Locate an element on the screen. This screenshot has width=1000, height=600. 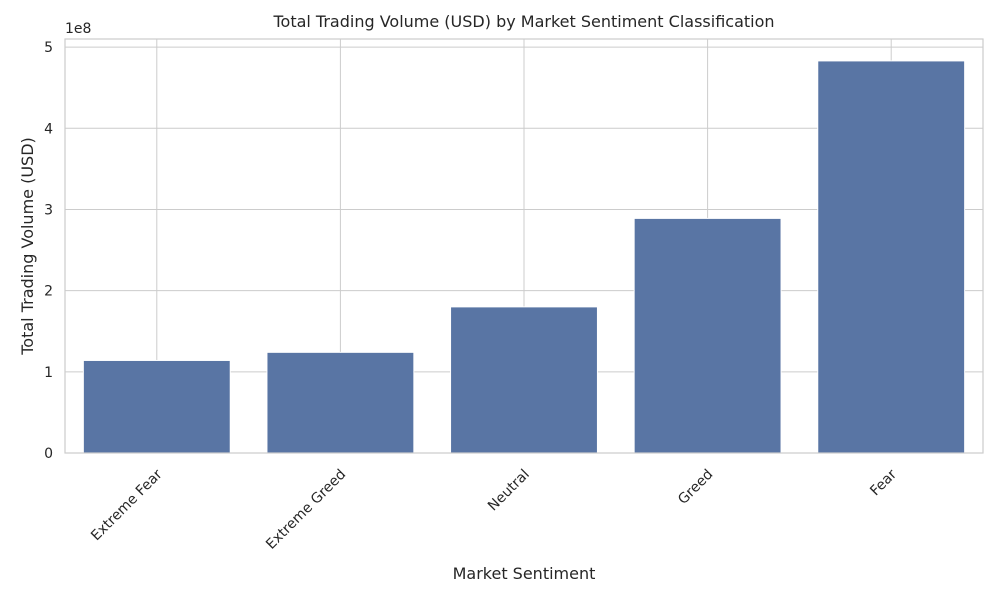
y-ticks: 0 1 2 3 4 5 is located at coordinates (48, 251).